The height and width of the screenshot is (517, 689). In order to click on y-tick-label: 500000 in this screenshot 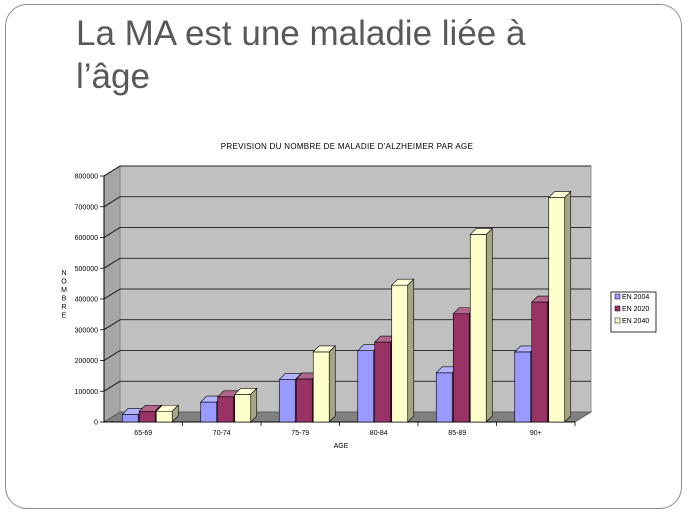, I will do `click(86, 269)`.